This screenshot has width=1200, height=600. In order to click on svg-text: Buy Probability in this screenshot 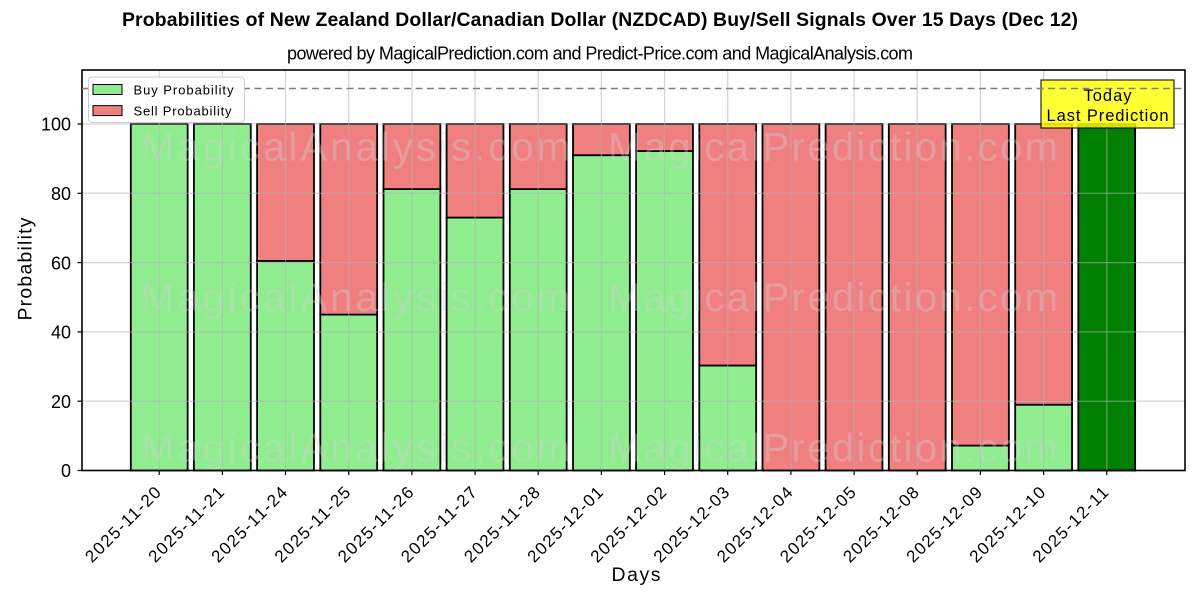, I will do `click(184, 89)`.